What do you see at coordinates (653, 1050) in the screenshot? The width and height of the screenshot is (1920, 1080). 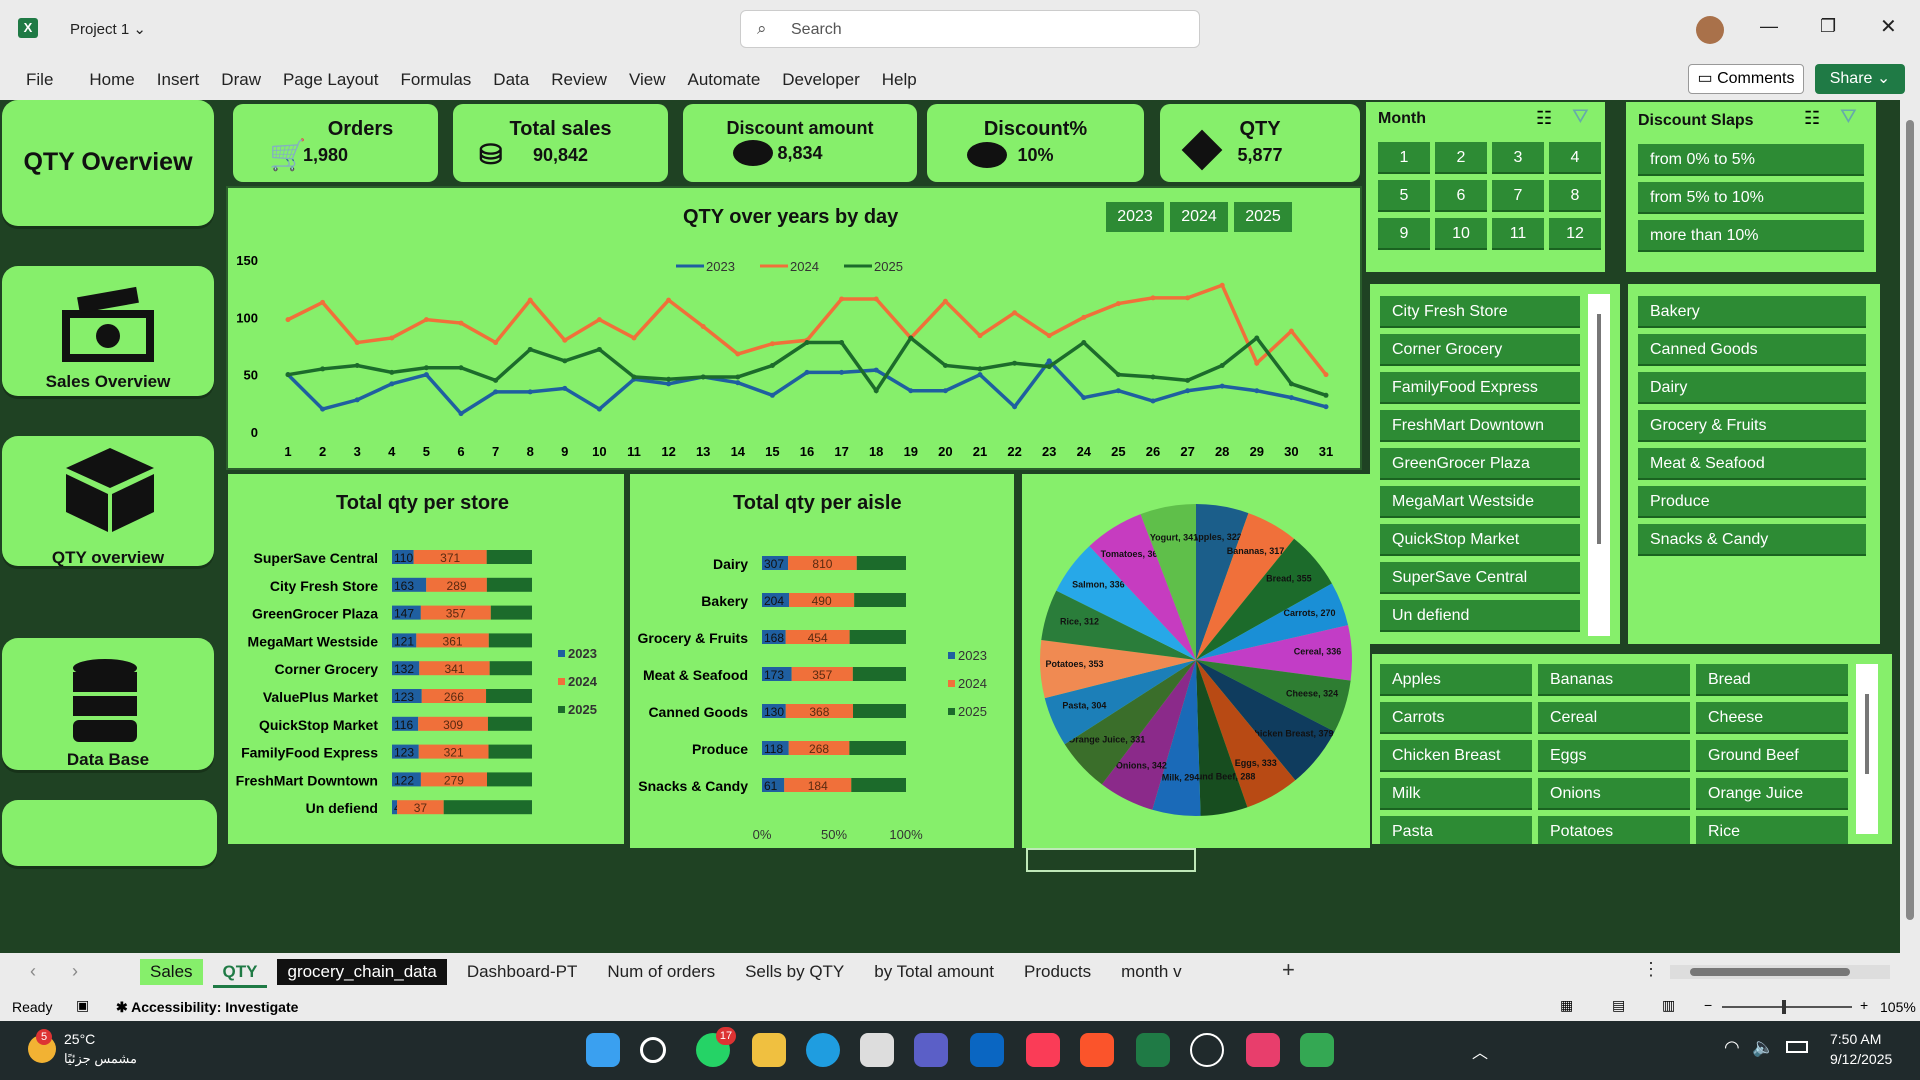 I see `search-icon` at bounding box center [653, 1050].